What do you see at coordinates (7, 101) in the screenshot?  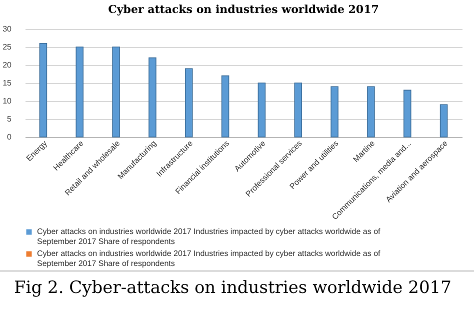 I see `y-tick-label: 10` at bounding box center [7, 101].